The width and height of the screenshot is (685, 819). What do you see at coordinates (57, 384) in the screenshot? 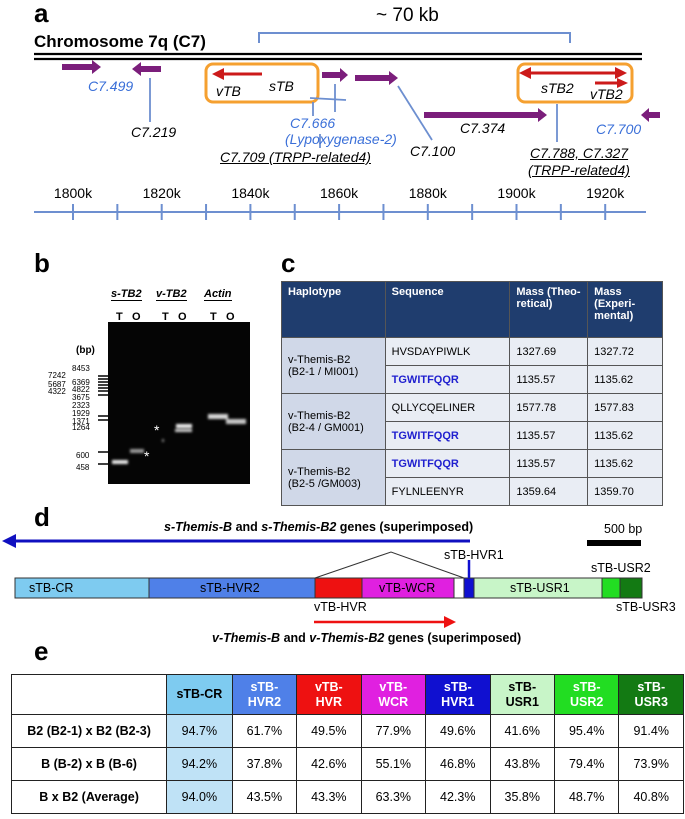
I see `ladder-size: 5687` at bounding box center [57, 384].